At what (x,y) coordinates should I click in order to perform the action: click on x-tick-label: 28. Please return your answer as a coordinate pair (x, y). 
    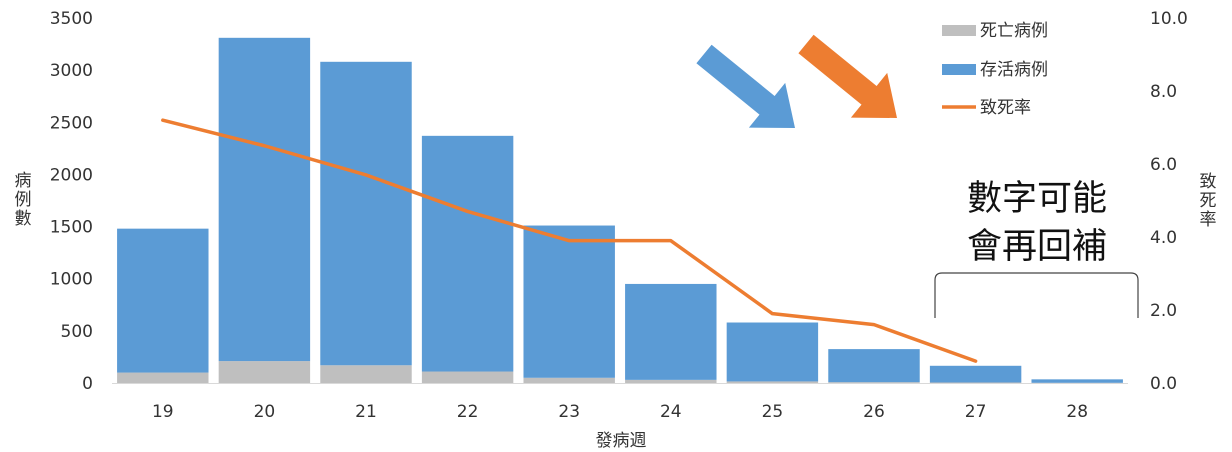
    Looking at the image, I should click on (1077, 412).